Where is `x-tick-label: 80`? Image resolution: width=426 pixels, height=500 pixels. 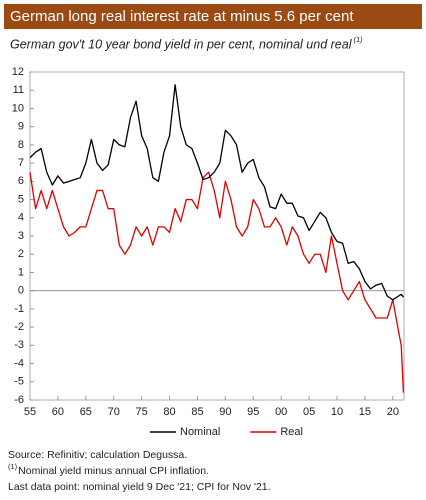 x-tick-label: 80 is located at coordinates (169, 412).